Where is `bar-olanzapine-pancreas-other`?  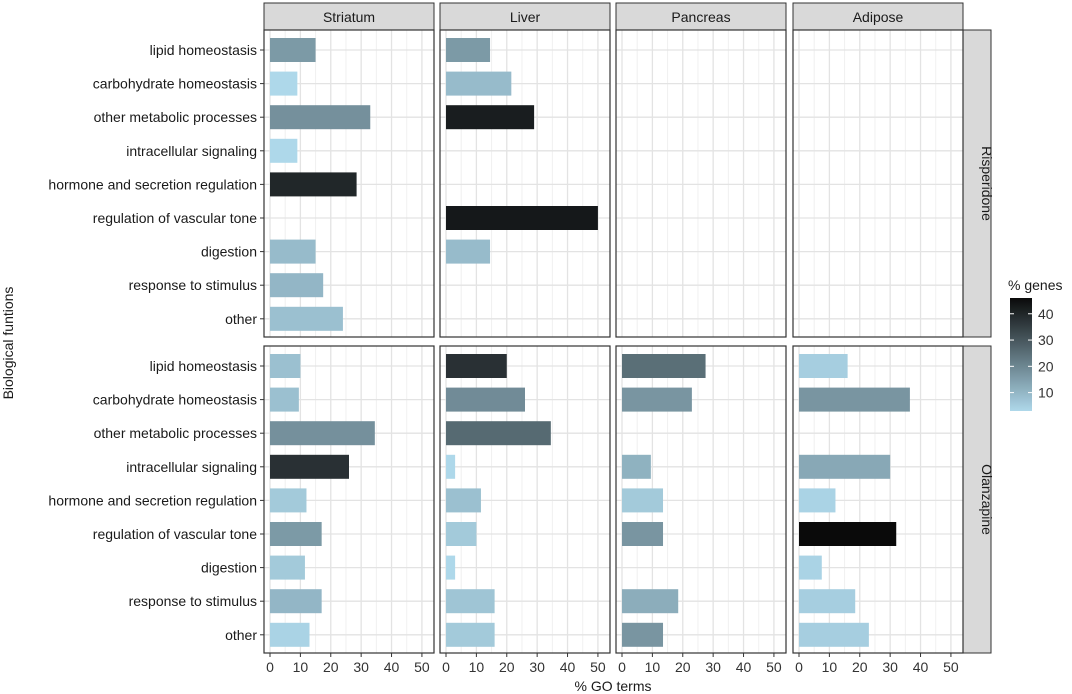 bar-olanzapine-pancreas-other is located at coordinates (643, 634).